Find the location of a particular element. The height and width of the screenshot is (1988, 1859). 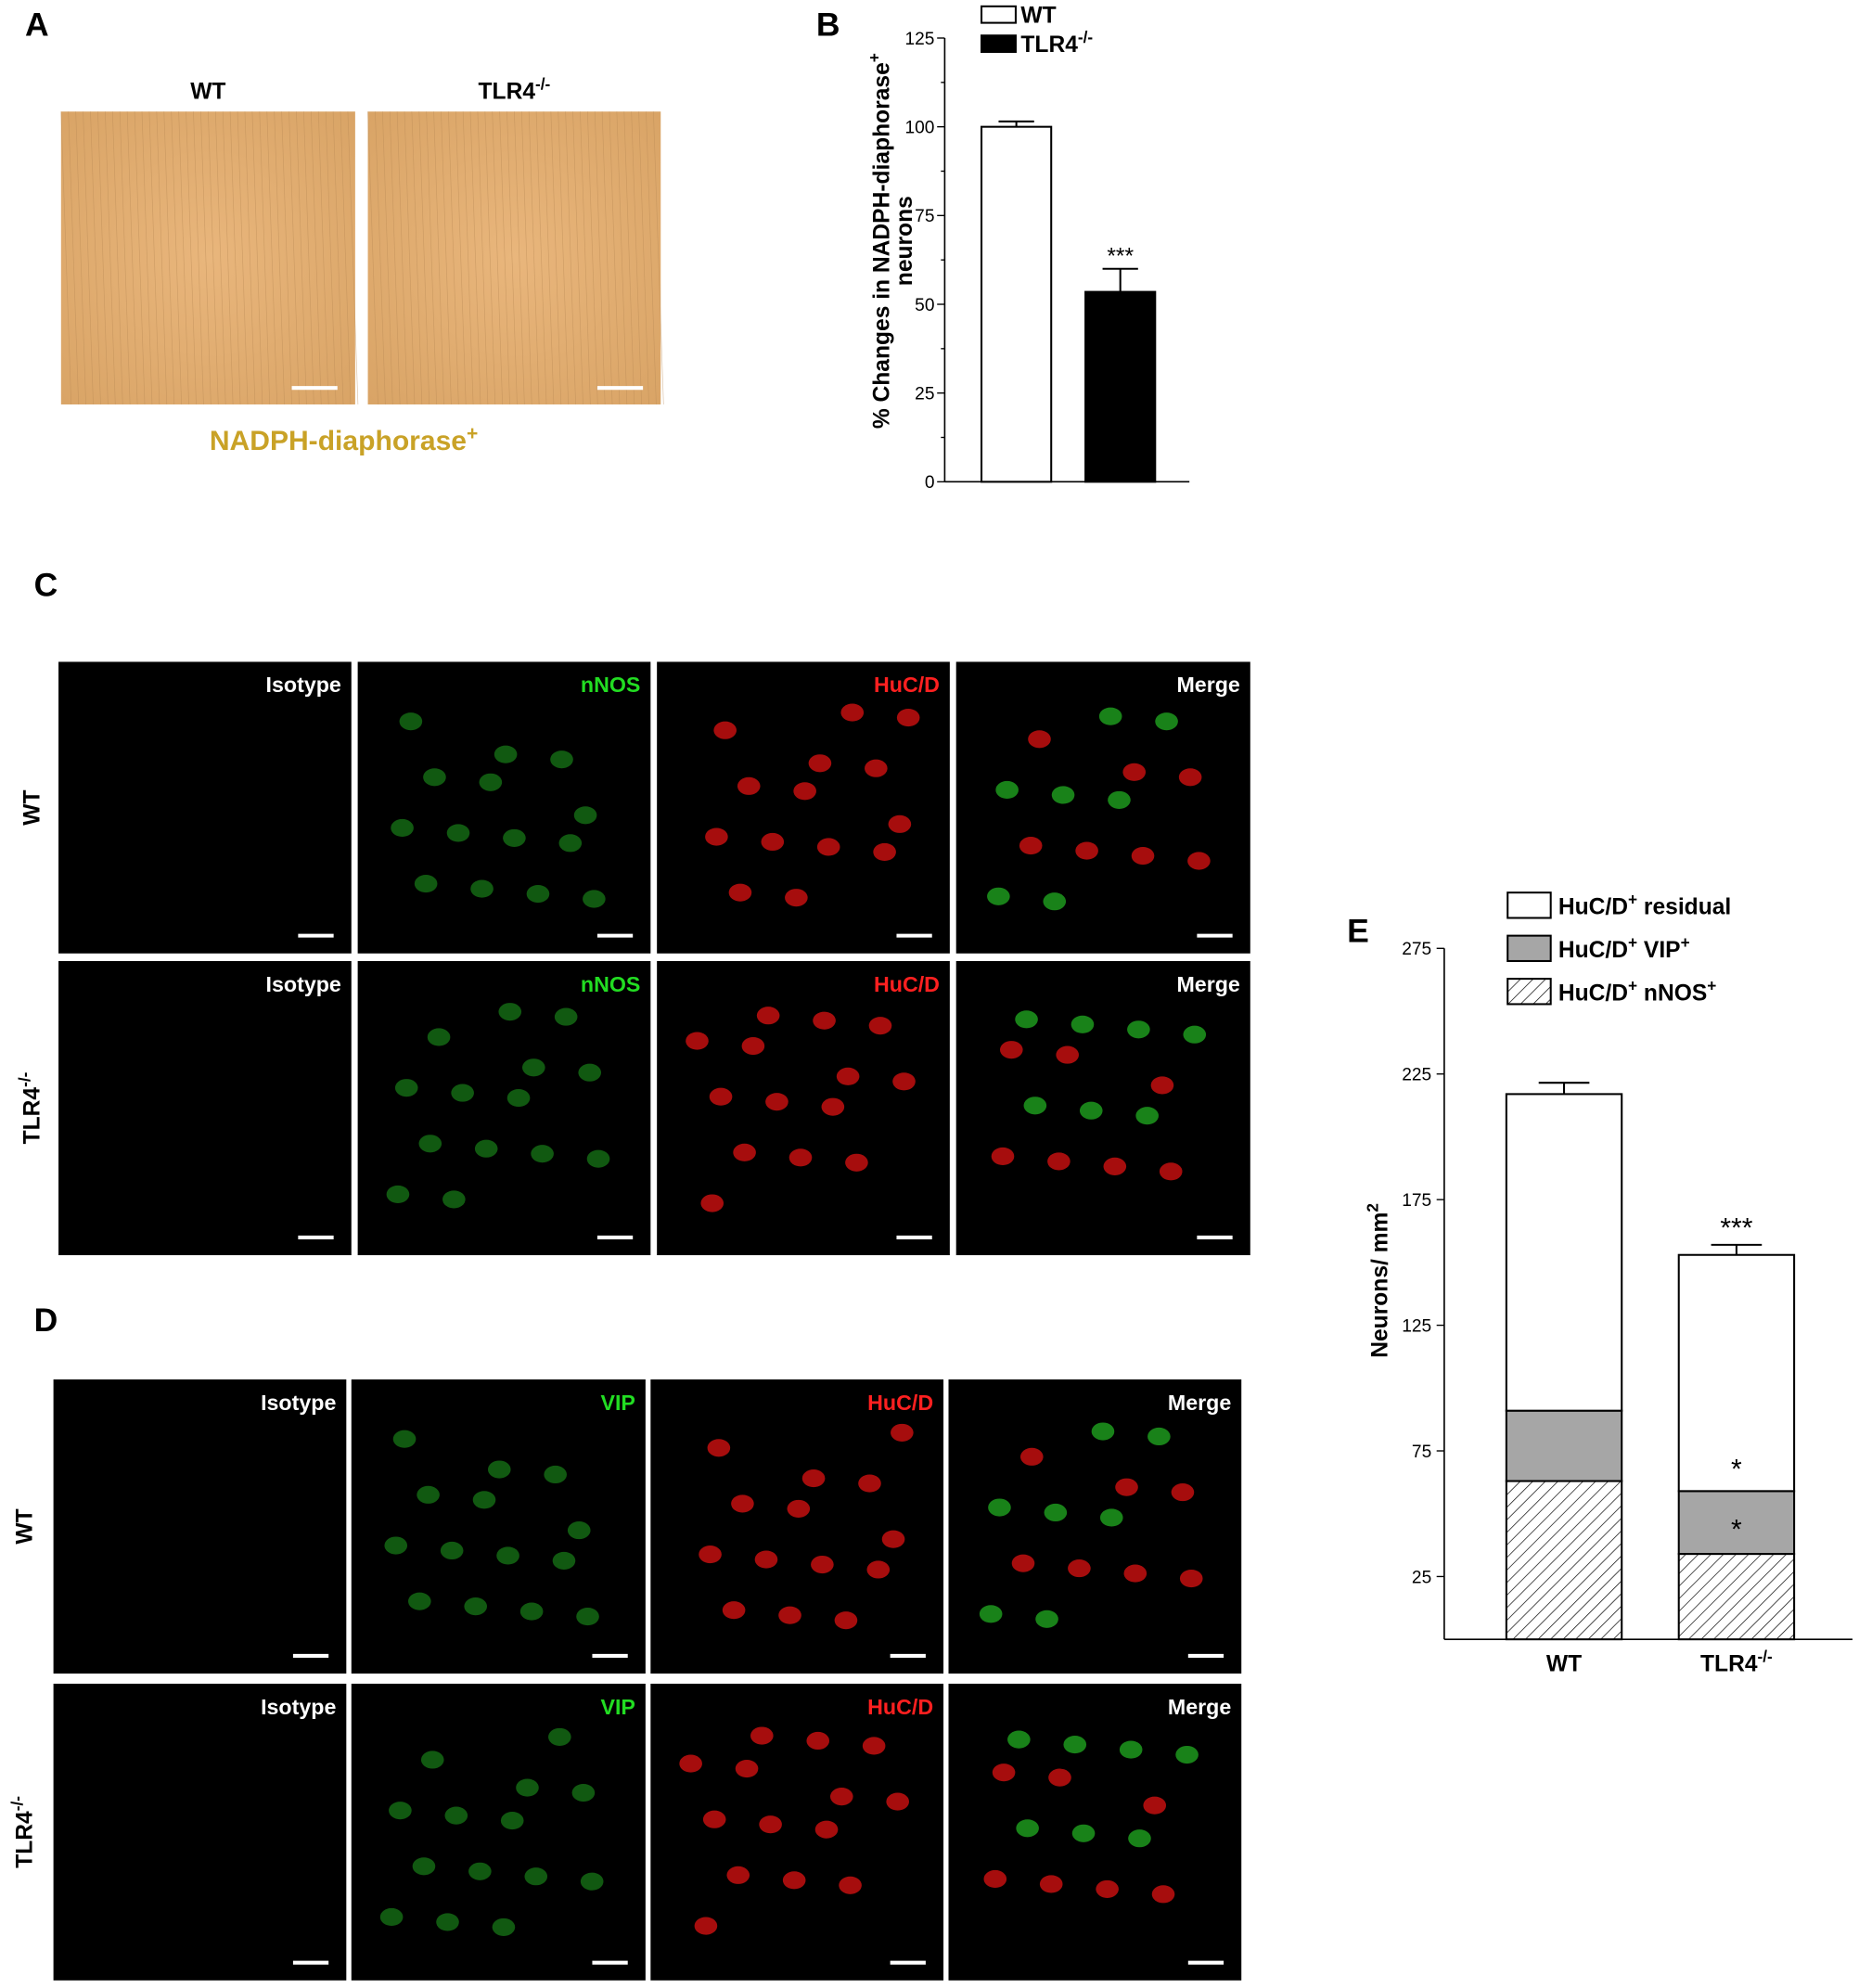

image-label: Merge is located at coordinates (1207, 685).